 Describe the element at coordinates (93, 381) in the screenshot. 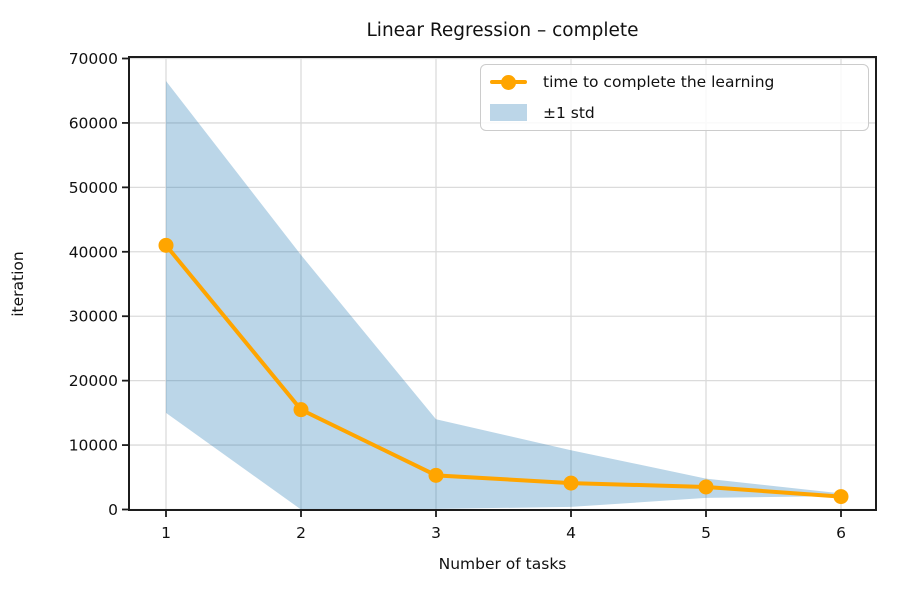

I see `y-tick-label: 20000` at that location.